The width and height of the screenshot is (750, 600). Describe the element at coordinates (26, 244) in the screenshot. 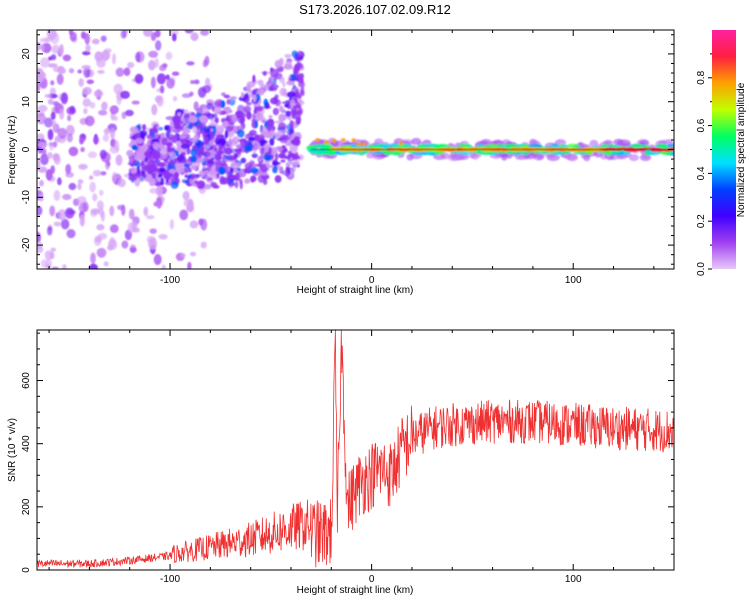

I see `spectrogram-ytick-label: -20` at that location.